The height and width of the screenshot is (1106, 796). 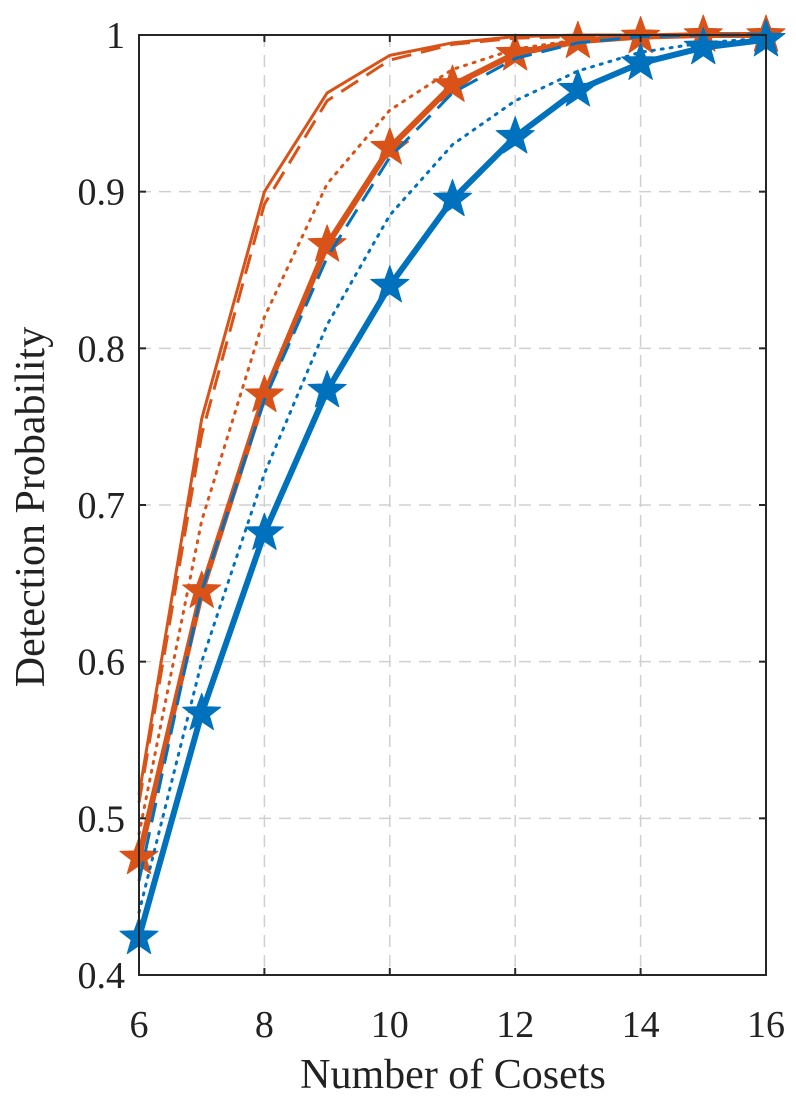 What do you see at coordinates (390, 1025) in the screenshot?
I see `x-tick-label: 10` at bounding box center [390, 1025].